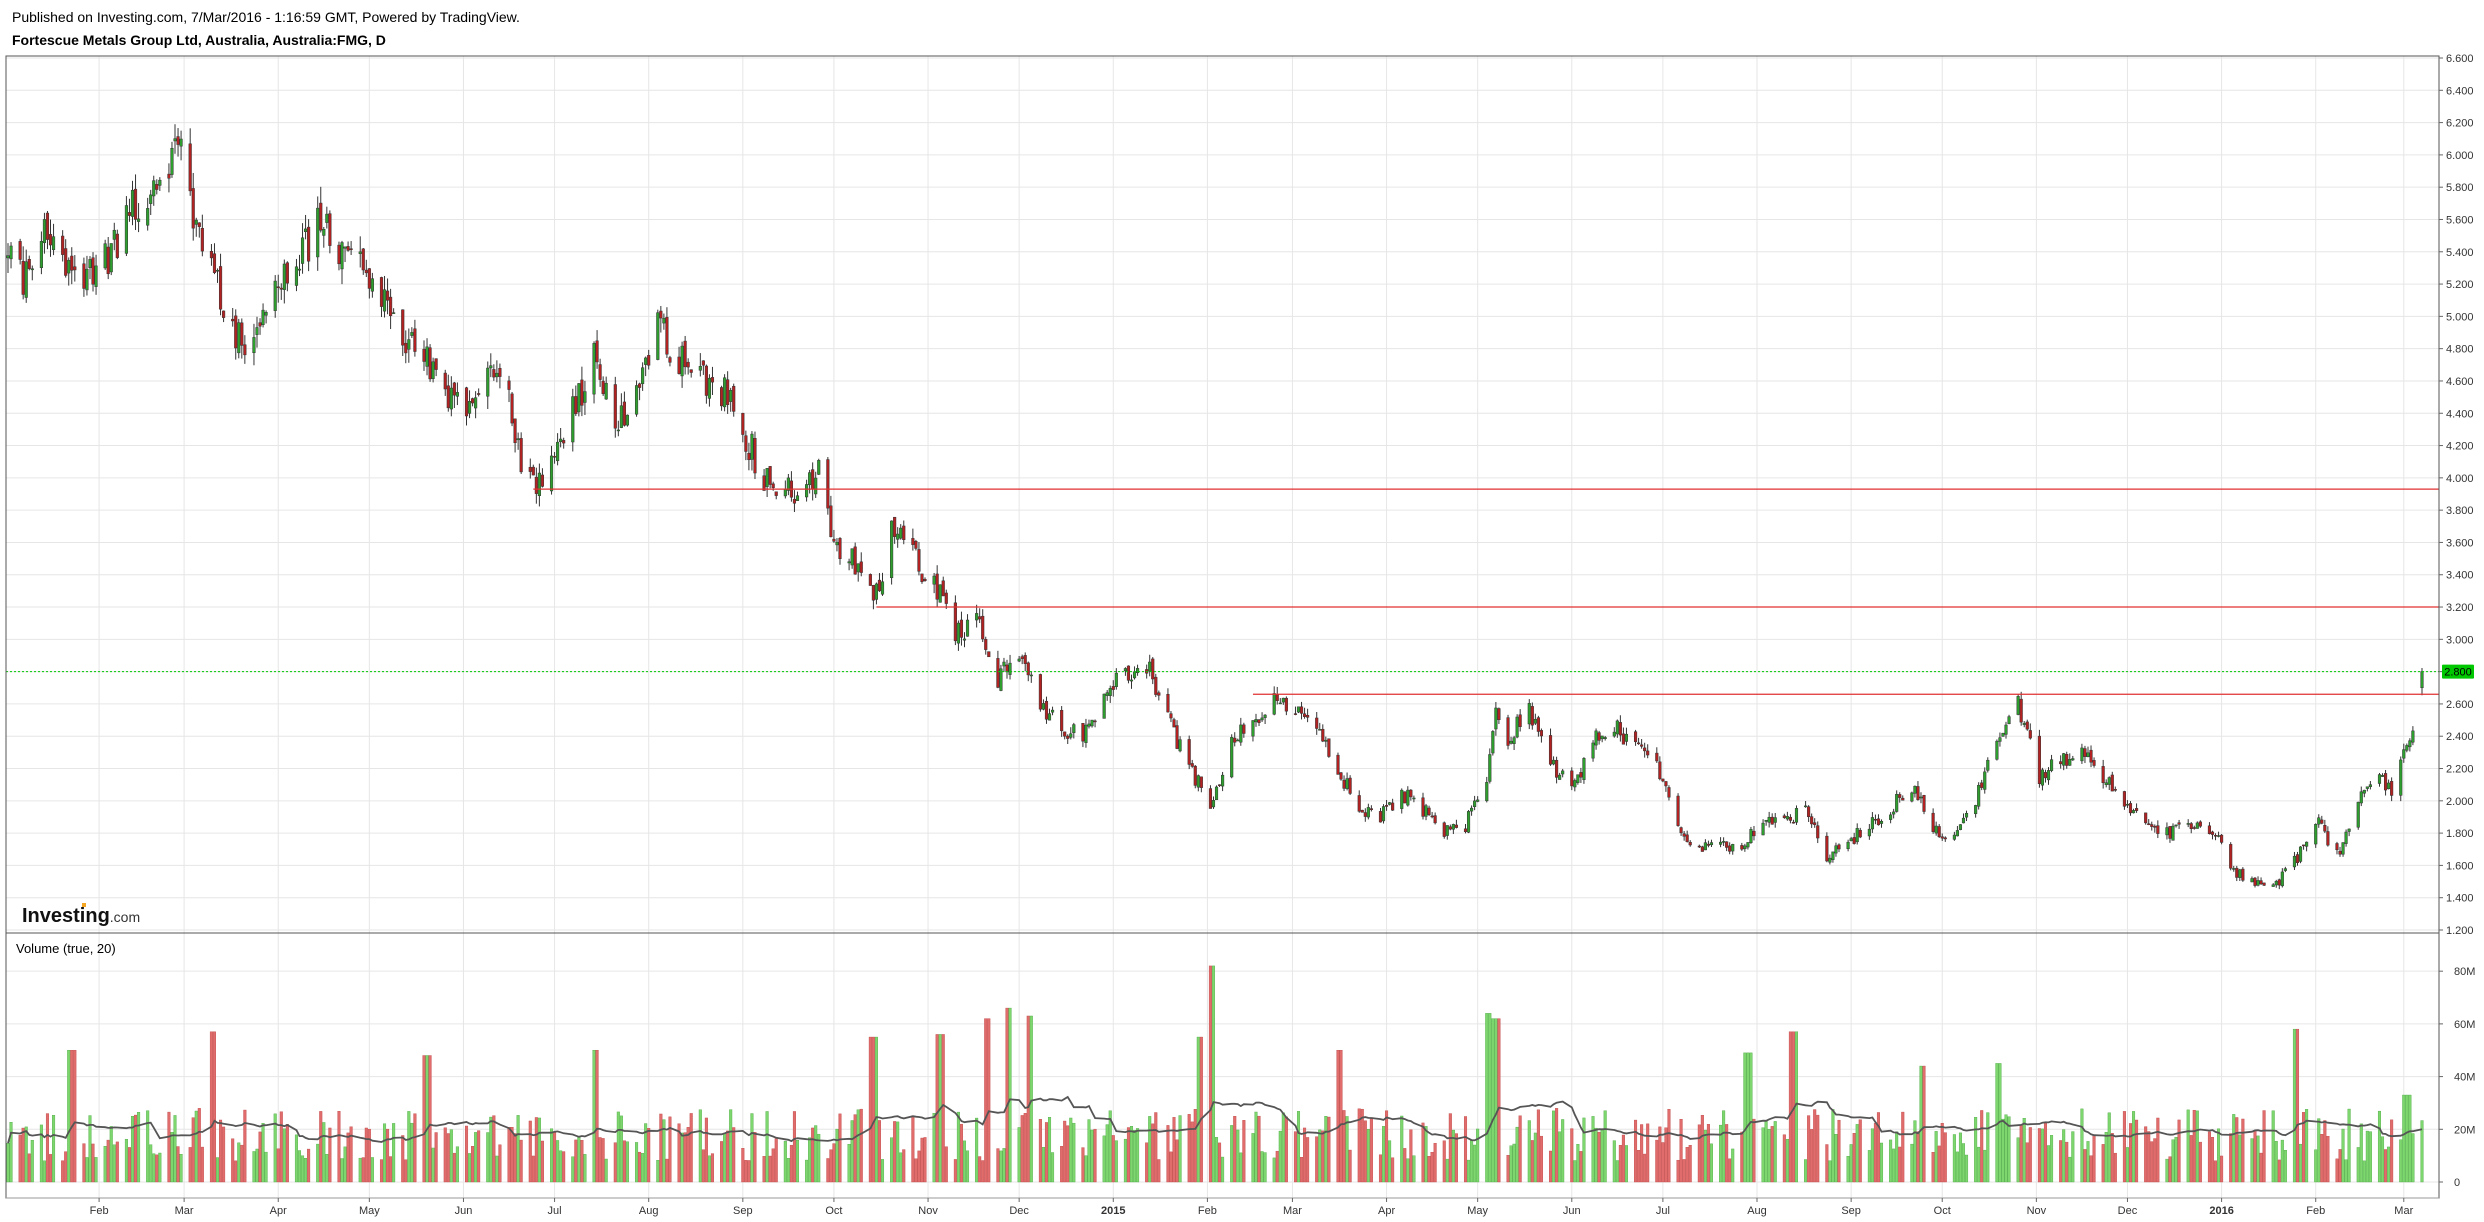  Describe the element at coordinates (125, 917) in the screenshot. I see `logo-suffix: .com` at that location.